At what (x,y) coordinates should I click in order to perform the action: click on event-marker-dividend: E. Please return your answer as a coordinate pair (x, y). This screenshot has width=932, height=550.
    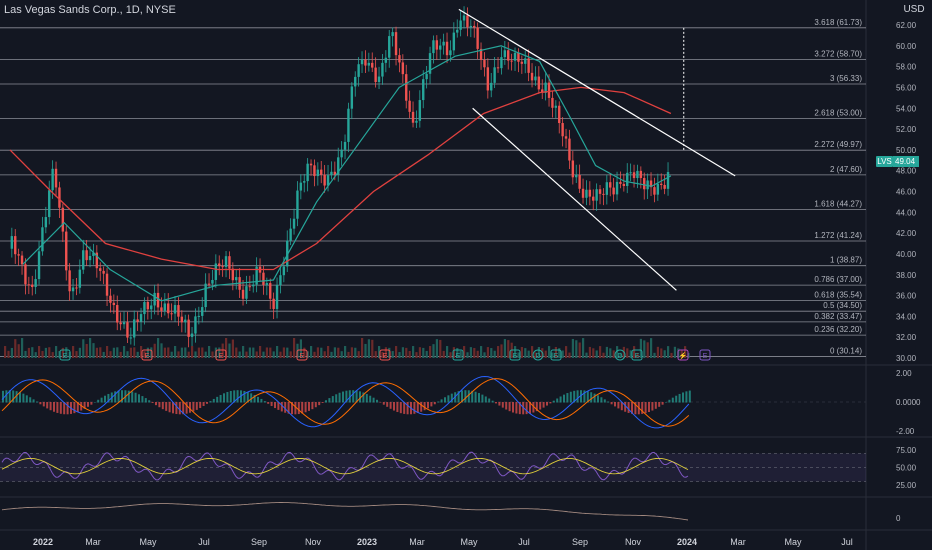
    Looking at the image, I should click on (458, 355).